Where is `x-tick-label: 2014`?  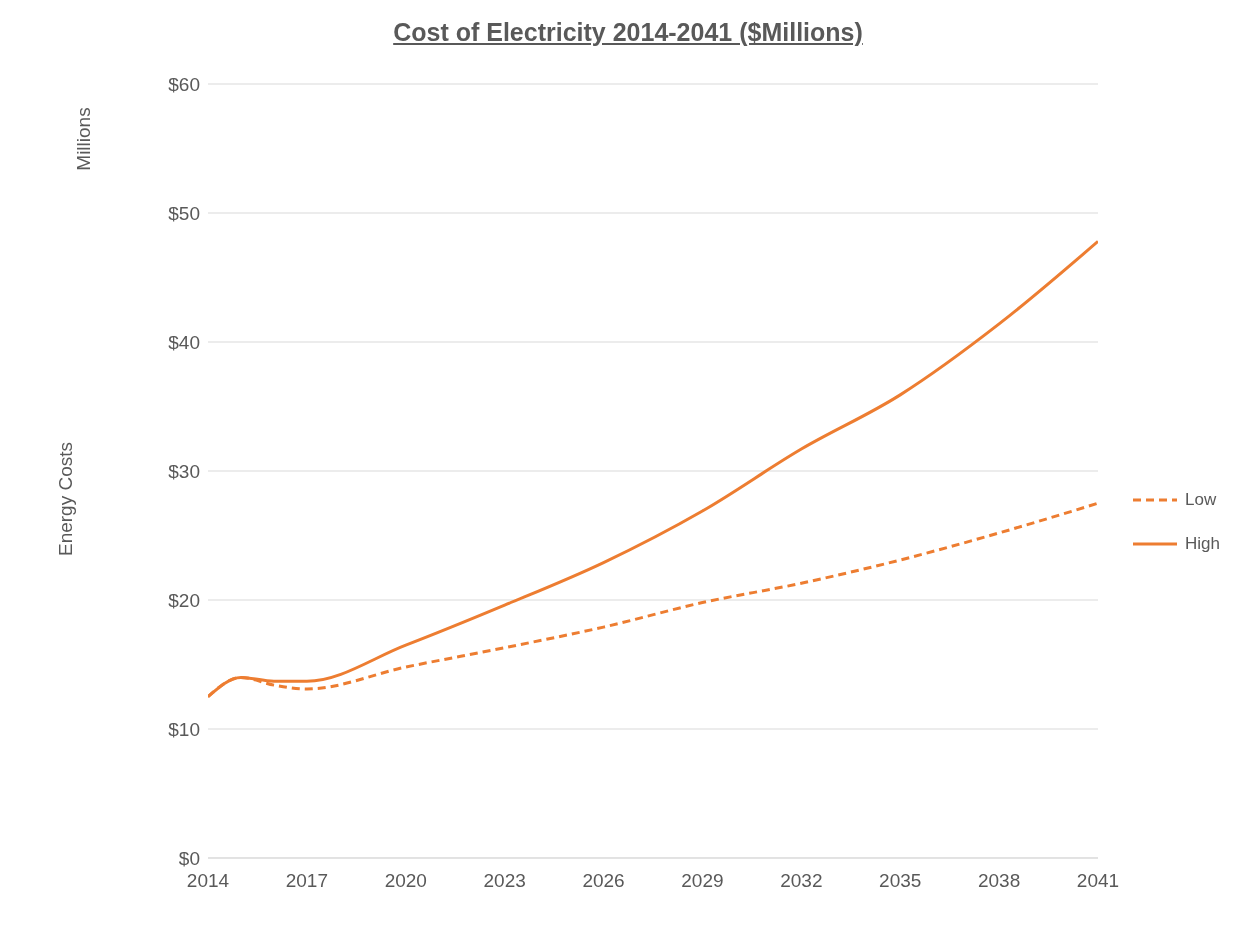
x-tick-label: 2014 is located at coordinates (208, 881).